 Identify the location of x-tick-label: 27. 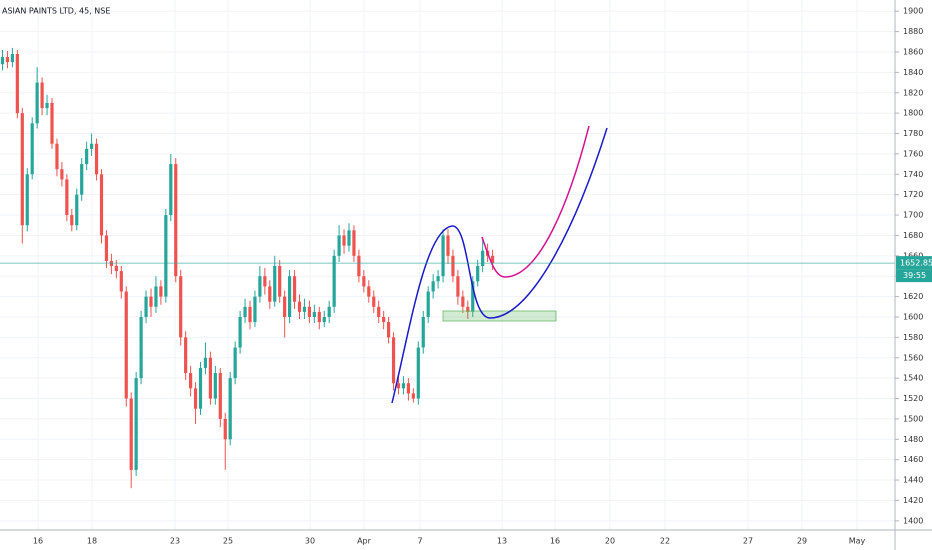
(748, 541).